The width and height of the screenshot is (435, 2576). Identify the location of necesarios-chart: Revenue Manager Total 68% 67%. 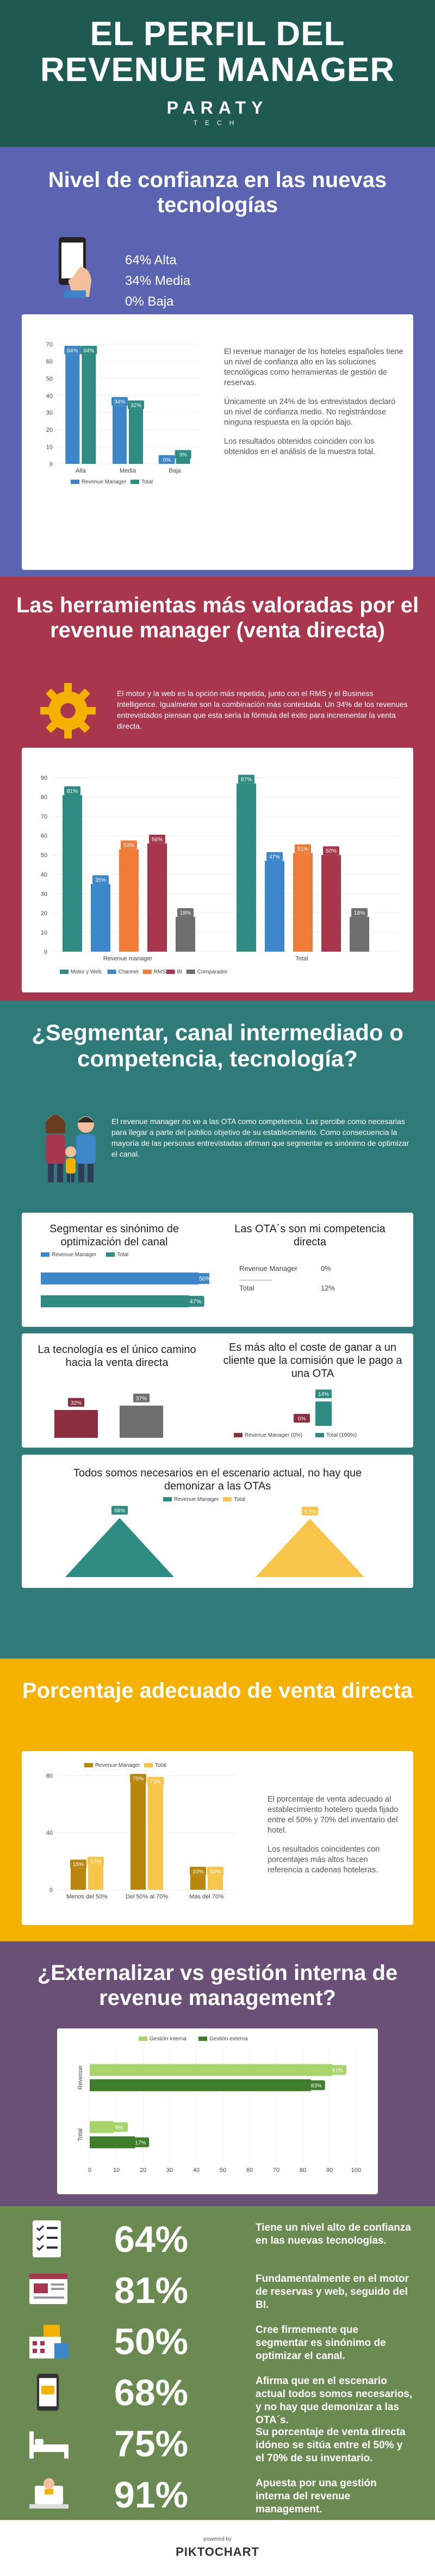
(214, 1537).